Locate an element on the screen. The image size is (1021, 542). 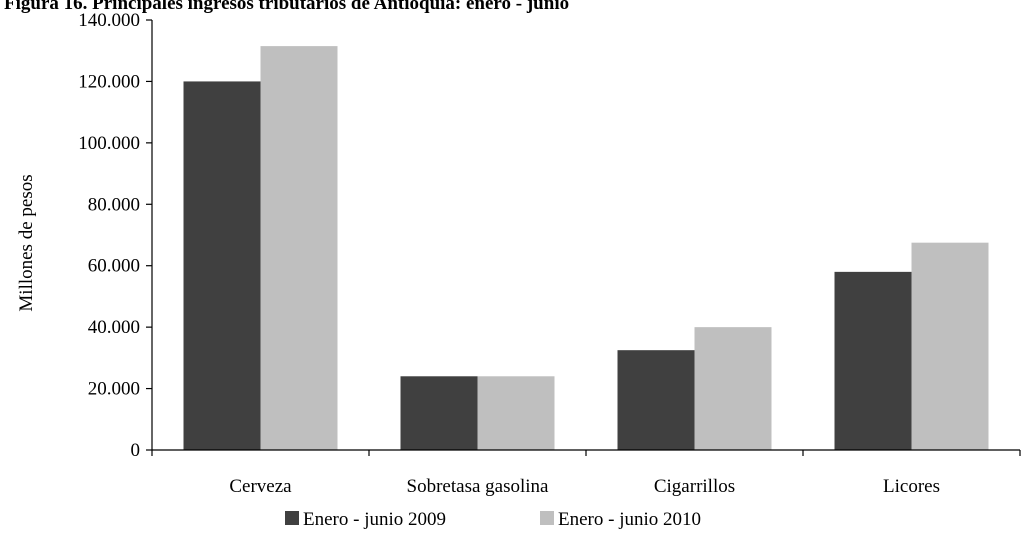
y-tick-label: 120.000 is located at coordinates (109, 81).